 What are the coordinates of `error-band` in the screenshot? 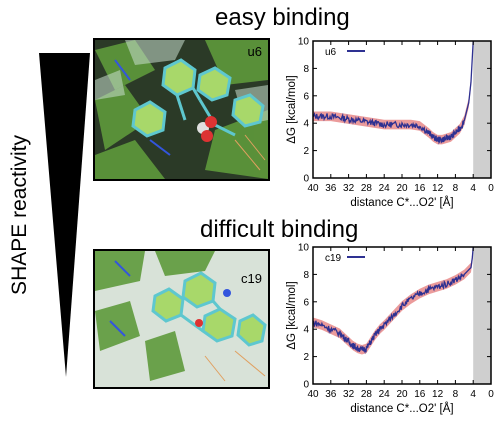 It's located at (393, 93).